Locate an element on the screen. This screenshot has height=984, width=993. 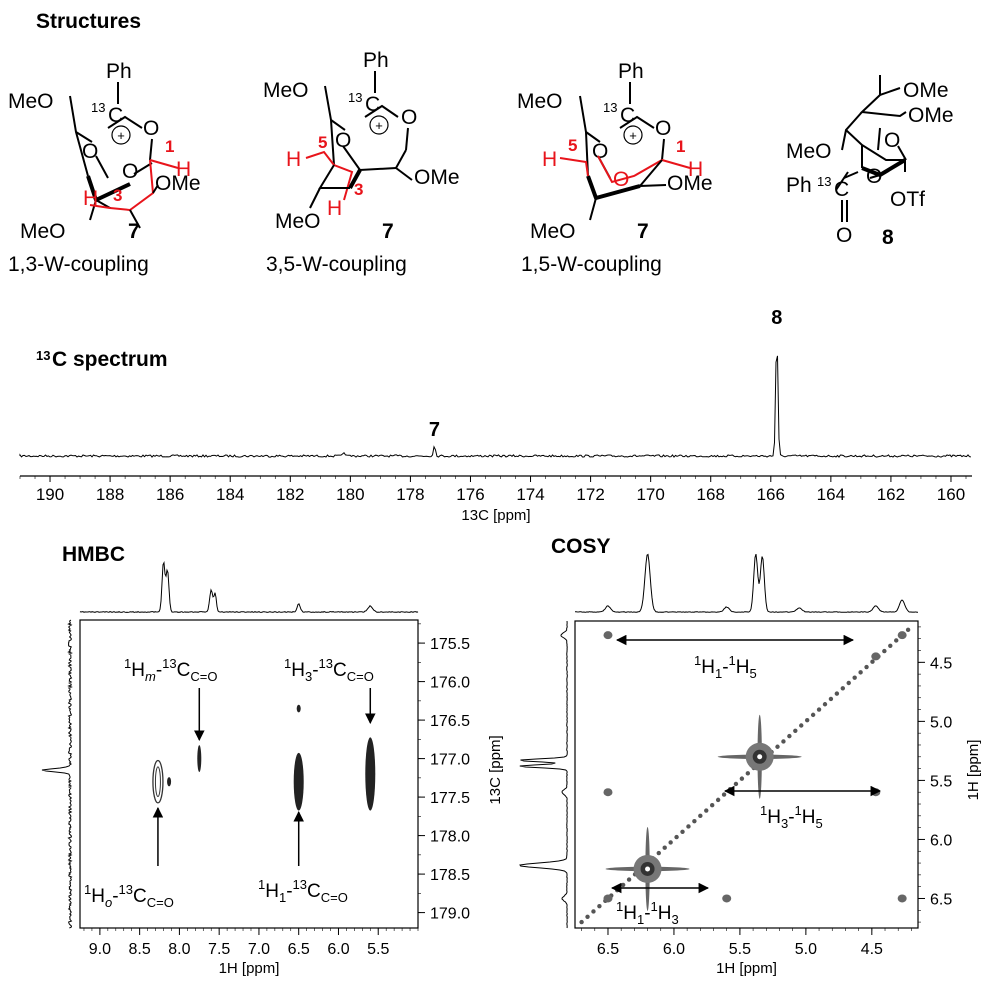
x-tick-label: 182 is located at coordinates (290, 494).